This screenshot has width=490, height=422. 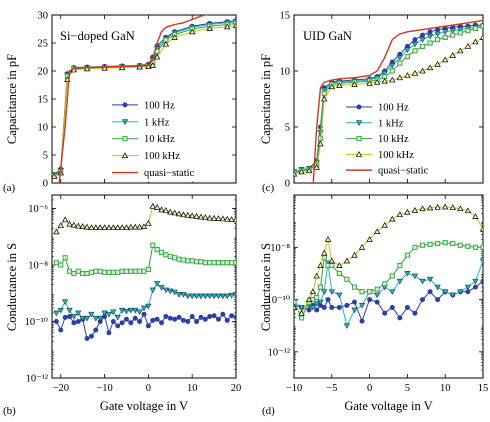 I want to click on panel-letter: (c), so click(x=268, y=188).